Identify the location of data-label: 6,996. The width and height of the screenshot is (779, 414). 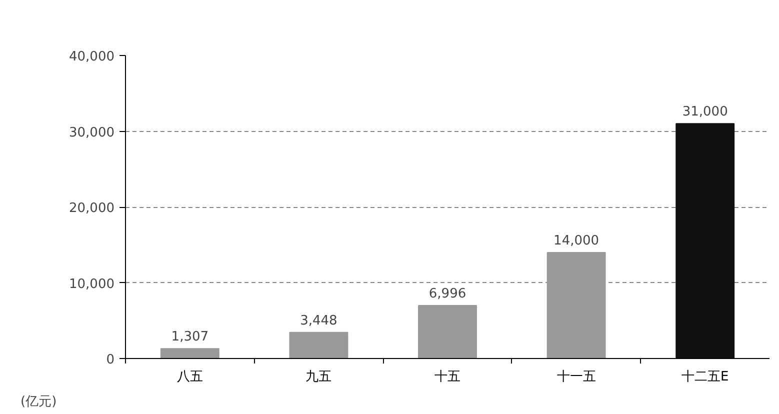
(447, 294).